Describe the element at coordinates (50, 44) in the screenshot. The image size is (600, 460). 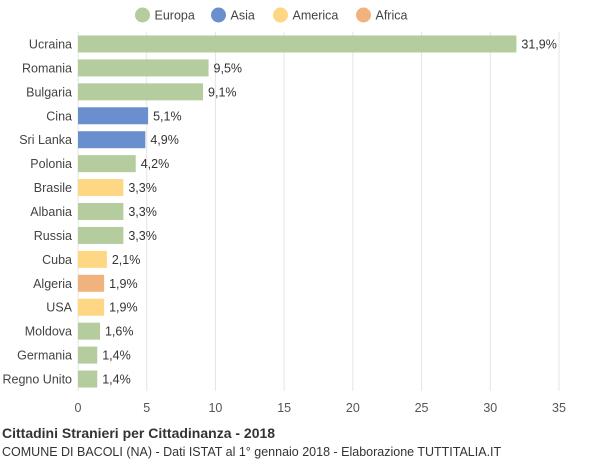
I see `y-category-label: Ucraina` at that location.